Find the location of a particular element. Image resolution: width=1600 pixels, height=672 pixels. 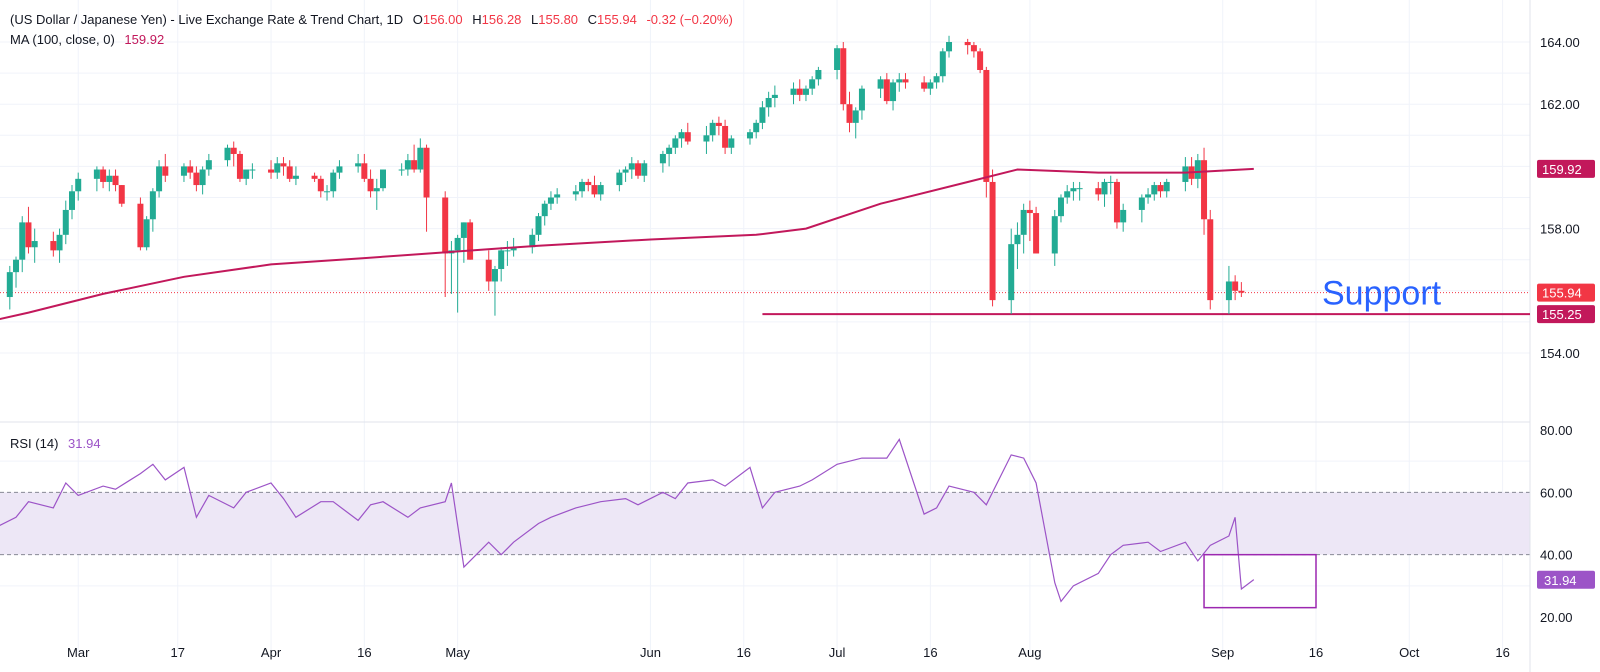

rsi-highlight-box is located at coordinates (1260, 581).